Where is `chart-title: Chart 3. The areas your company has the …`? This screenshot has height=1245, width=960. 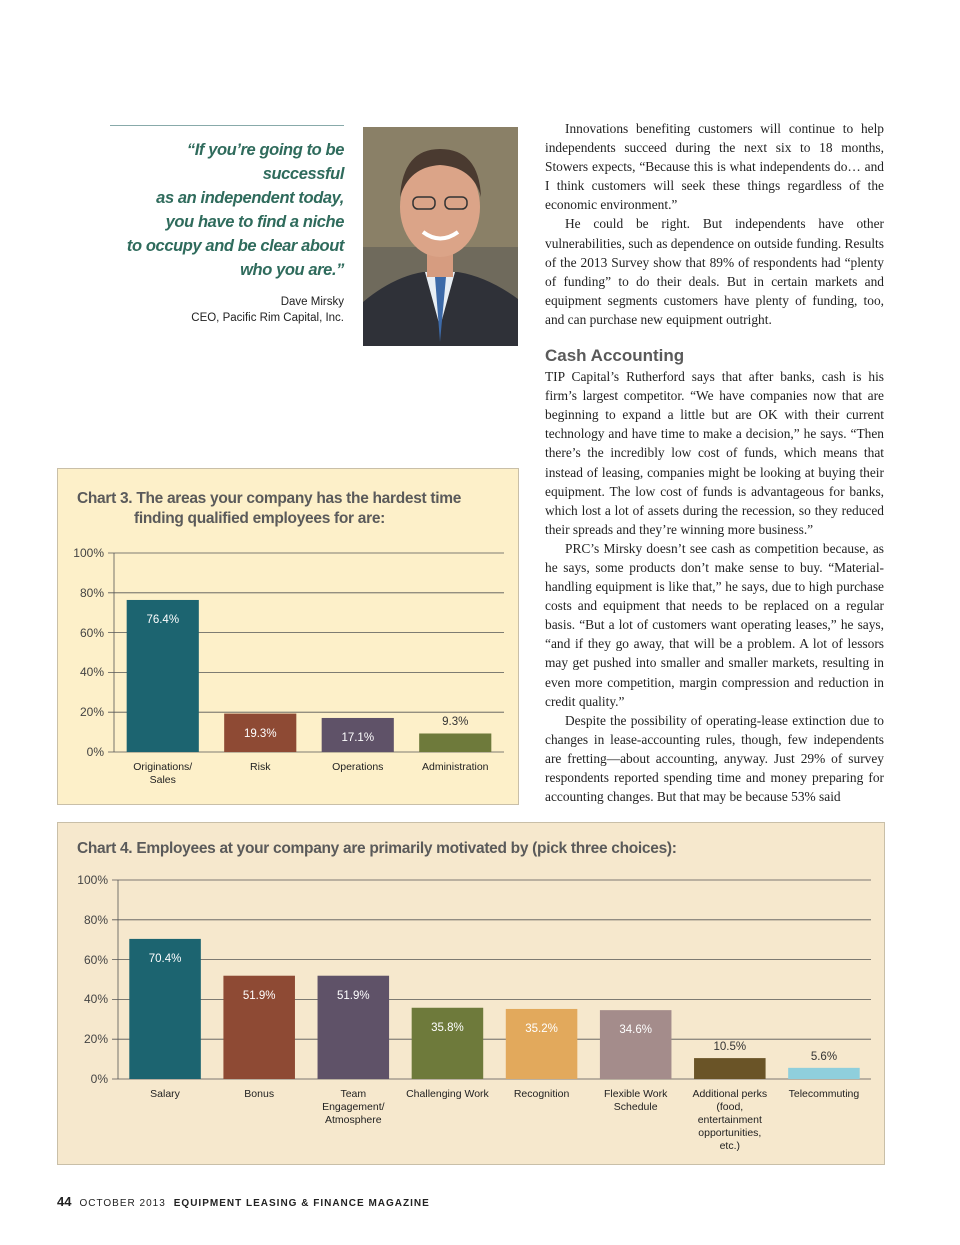
chart-title: Chart 3. The areas your company has the … is located at coordinates (269, 508).